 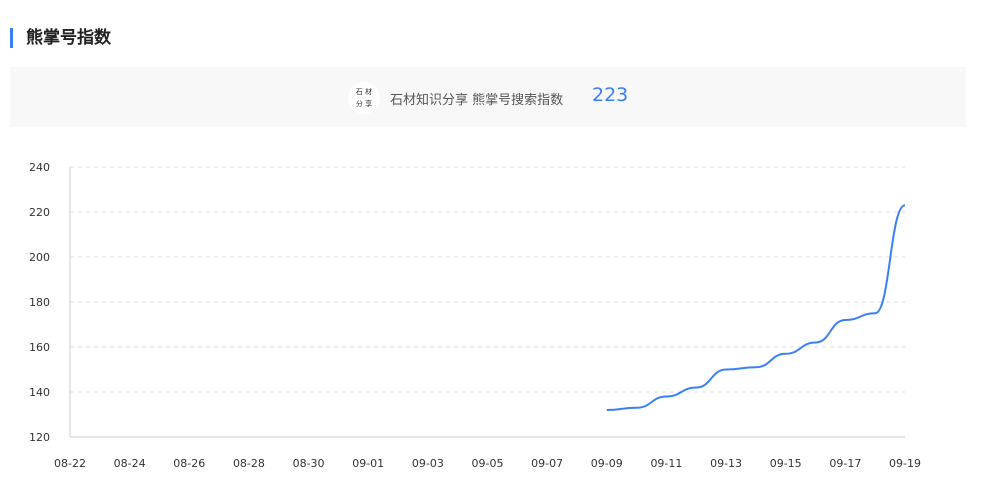 I want to click on x-tick-label: 09-03, so click(x=428, y=463).